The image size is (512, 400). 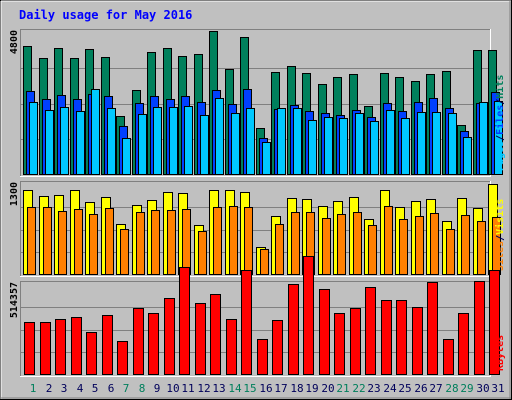 I want to click on day-label: 31, so click(x=497, y=388).